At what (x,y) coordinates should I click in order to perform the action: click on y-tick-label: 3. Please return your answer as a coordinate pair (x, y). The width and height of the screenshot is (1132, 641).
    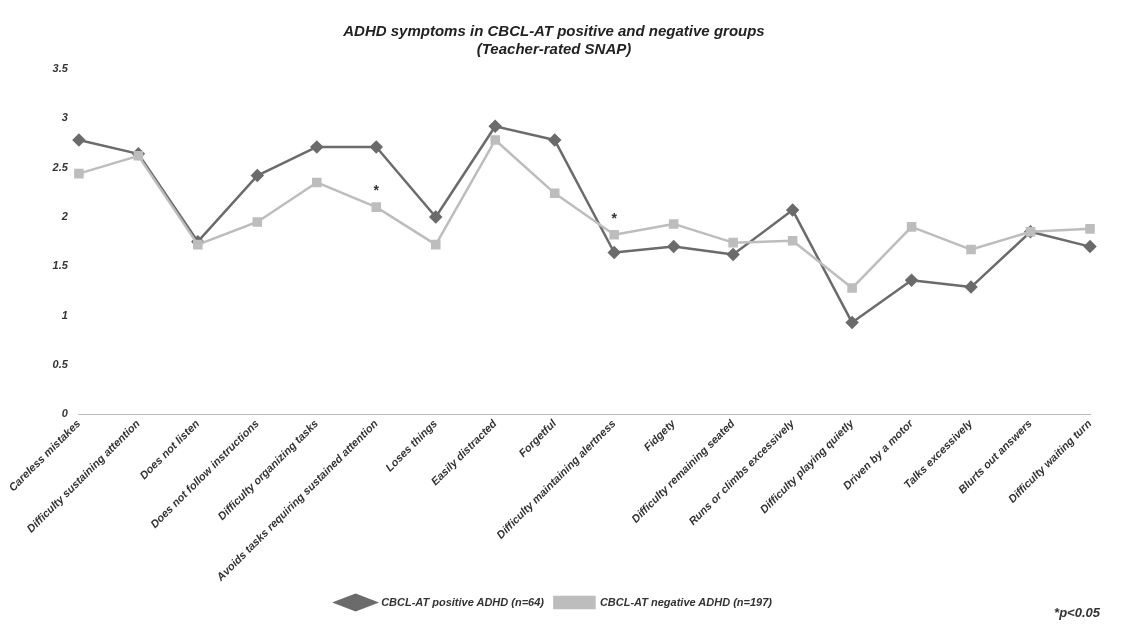
    Looking at the image, I should click on (64, 117).